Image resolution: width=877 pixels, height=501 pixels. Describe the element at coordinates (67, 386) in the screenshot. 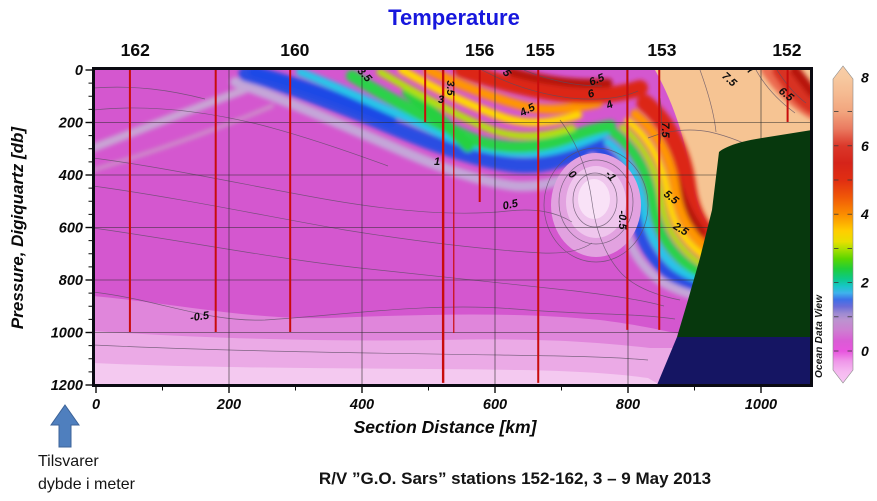

I see `y-tick-label: 1200` at that location.